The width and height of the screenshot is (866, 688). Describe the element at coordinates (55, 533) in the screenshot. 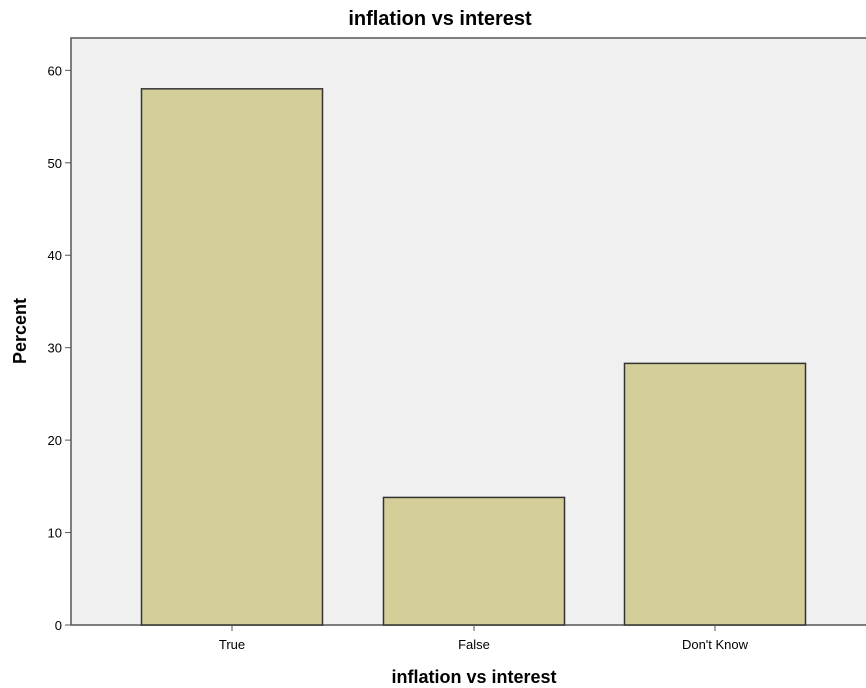

I see `y-tick-label: 10` at that location.